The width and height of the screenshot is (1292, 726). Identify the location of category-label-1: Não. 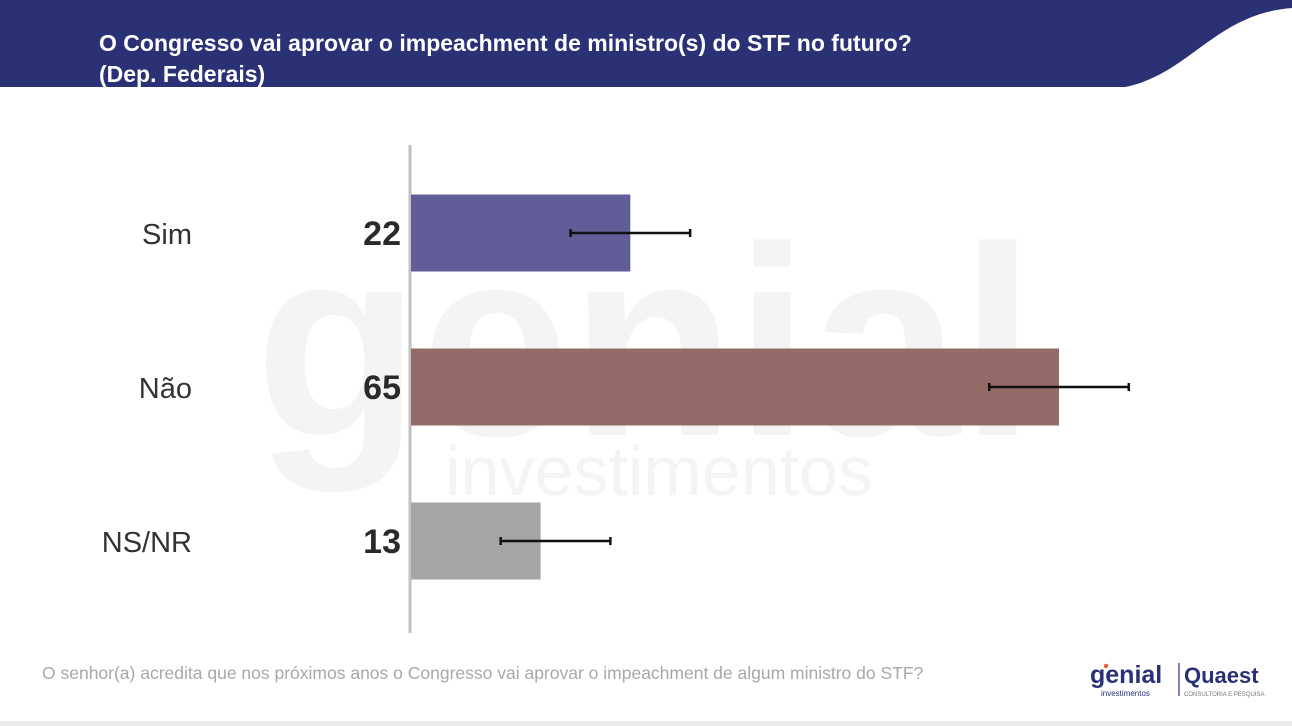
(165, 389).